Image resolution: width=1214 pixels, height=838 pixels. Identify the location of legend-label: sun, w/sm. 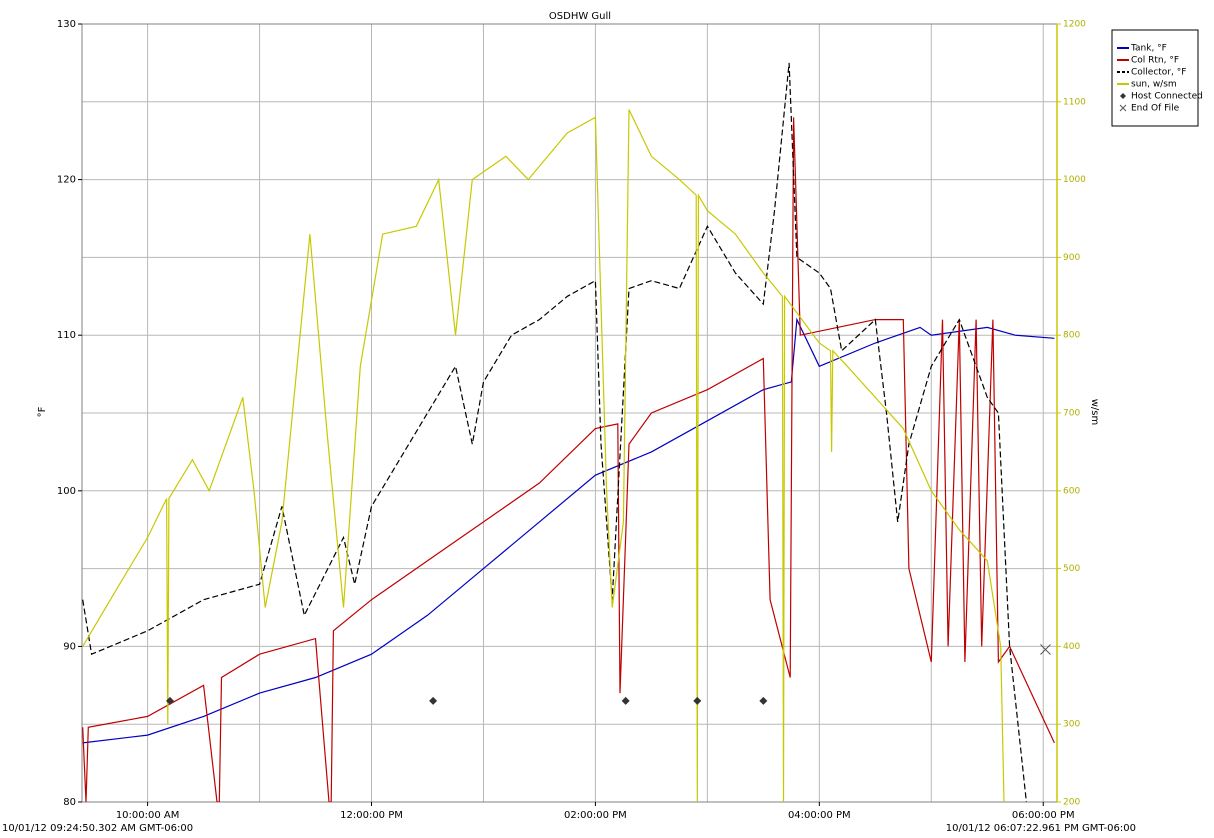
(1154, 85).